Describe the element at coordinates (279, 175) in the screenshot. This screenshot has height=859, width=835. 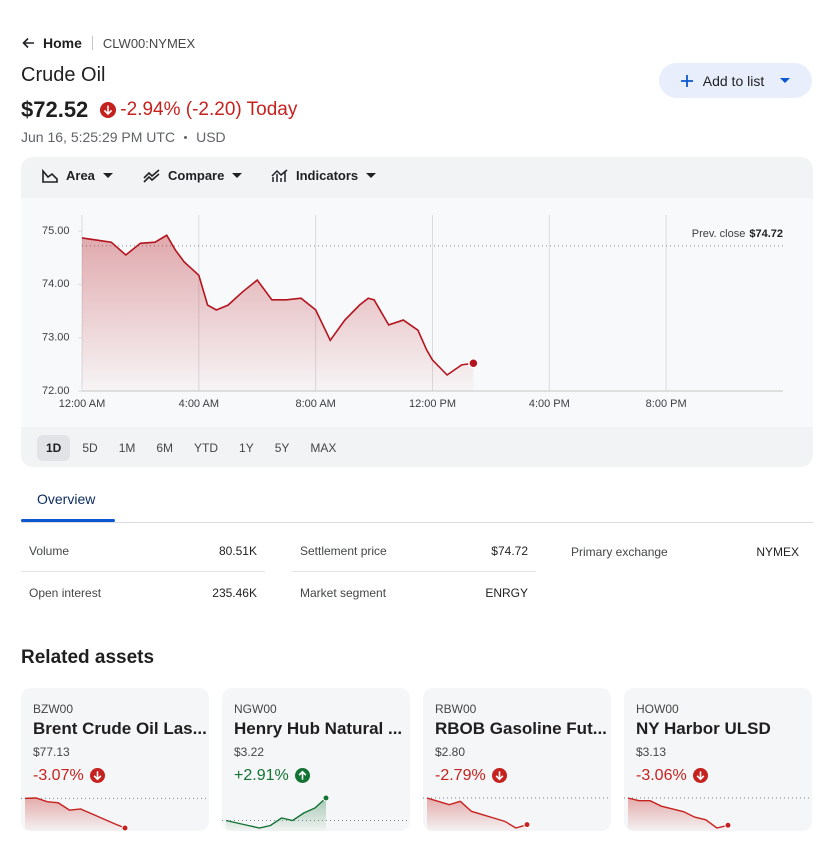
I see `indicators-icon` at that location.